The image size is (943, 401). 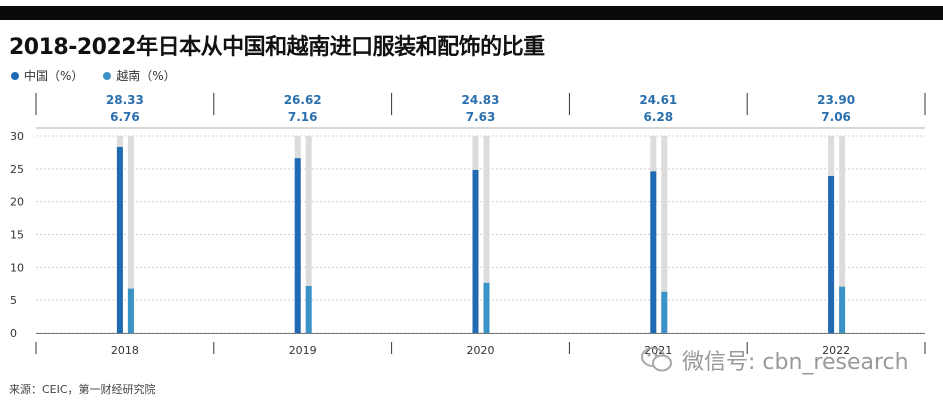 I want to click on legend-swatch-china, so click(x=15, y=75).